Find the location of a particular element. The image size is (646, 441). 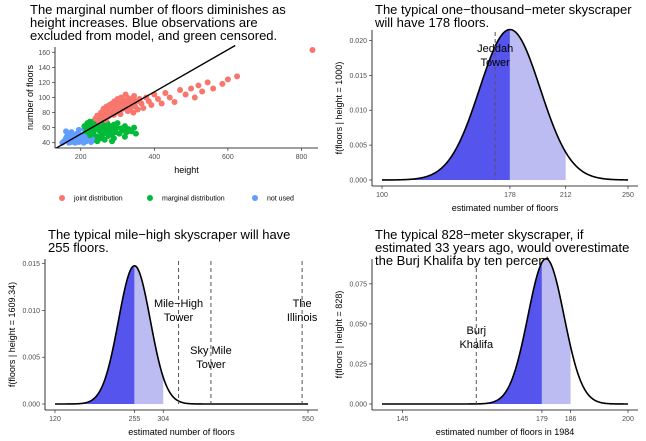

reference-label: Burj is located at coordinates (477, 331).